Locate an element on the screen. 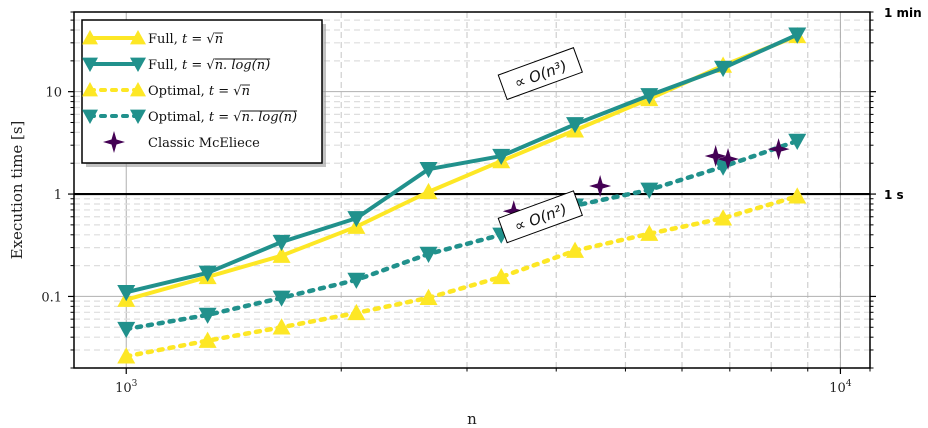  y-tick-label: 0.1 is located at coordinates (51, 297).